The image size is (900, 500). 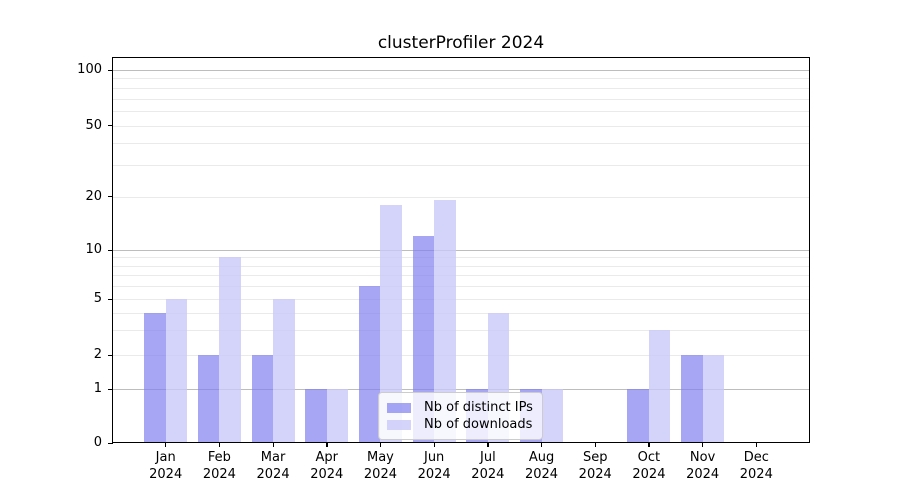 I want to click on x-tick-oct, so click(x=649, y=445).